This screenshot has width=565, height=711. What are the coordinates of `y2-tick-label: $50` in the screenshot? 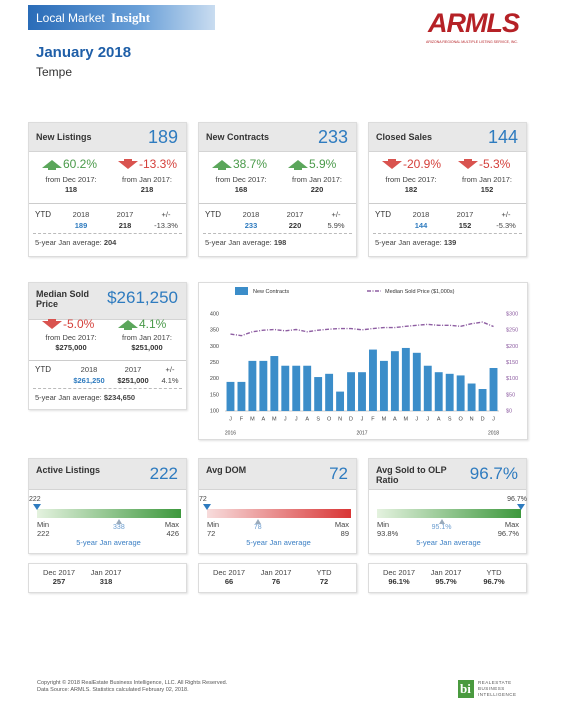 It's located at (510, 395).